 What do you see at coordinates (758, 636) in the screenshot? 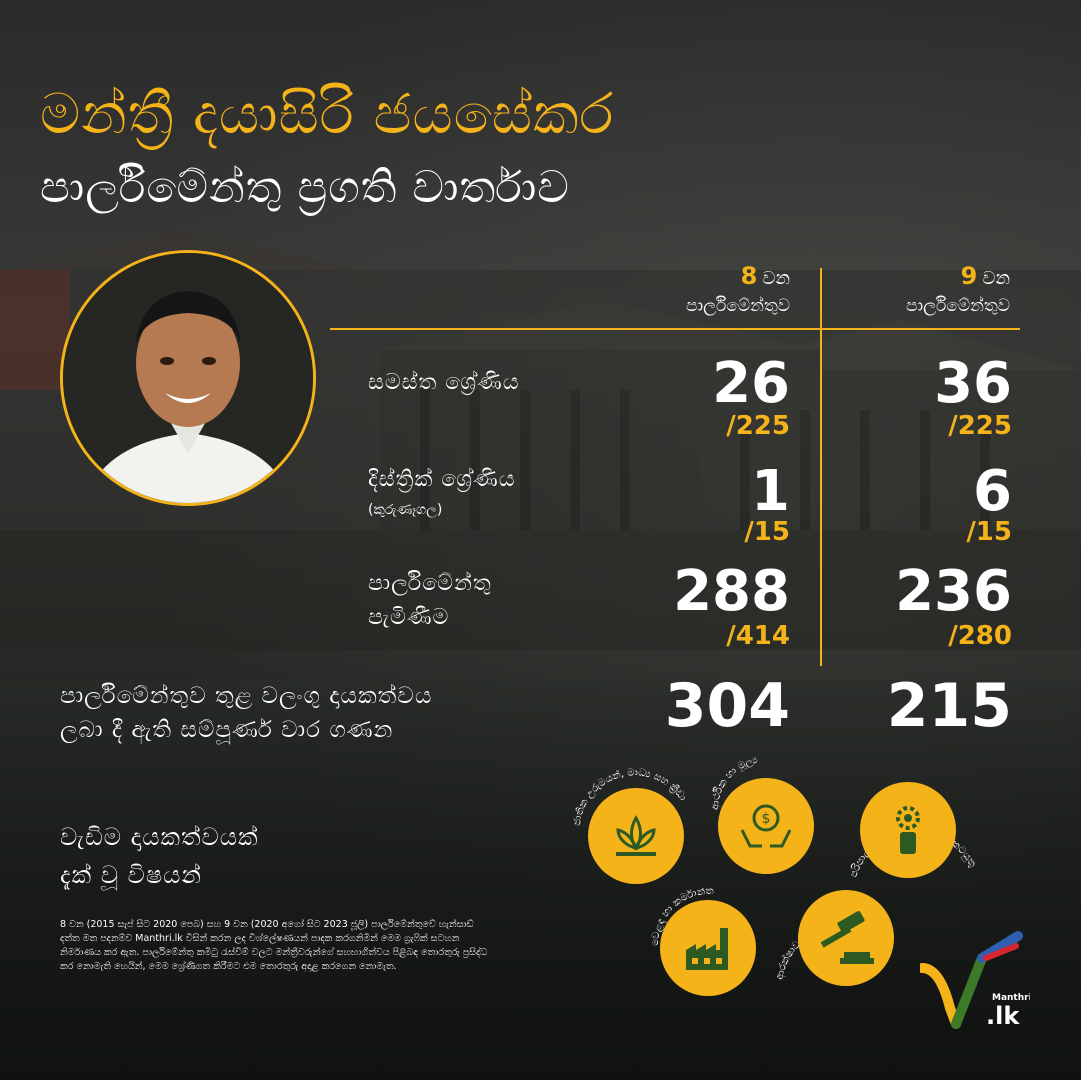
I see `attendance-8th-total: /414` at bounding box center [758, 636].